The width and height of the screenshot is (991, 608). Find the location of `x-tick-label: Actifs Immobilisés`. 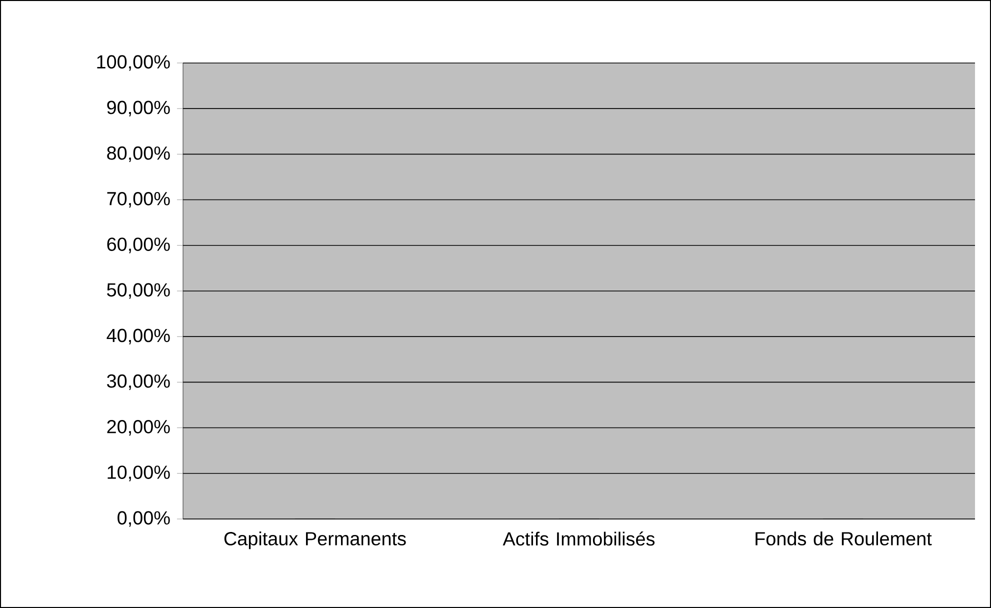

x-tick-label: Actifs Immobilisés is located at coordinates (578, 538).